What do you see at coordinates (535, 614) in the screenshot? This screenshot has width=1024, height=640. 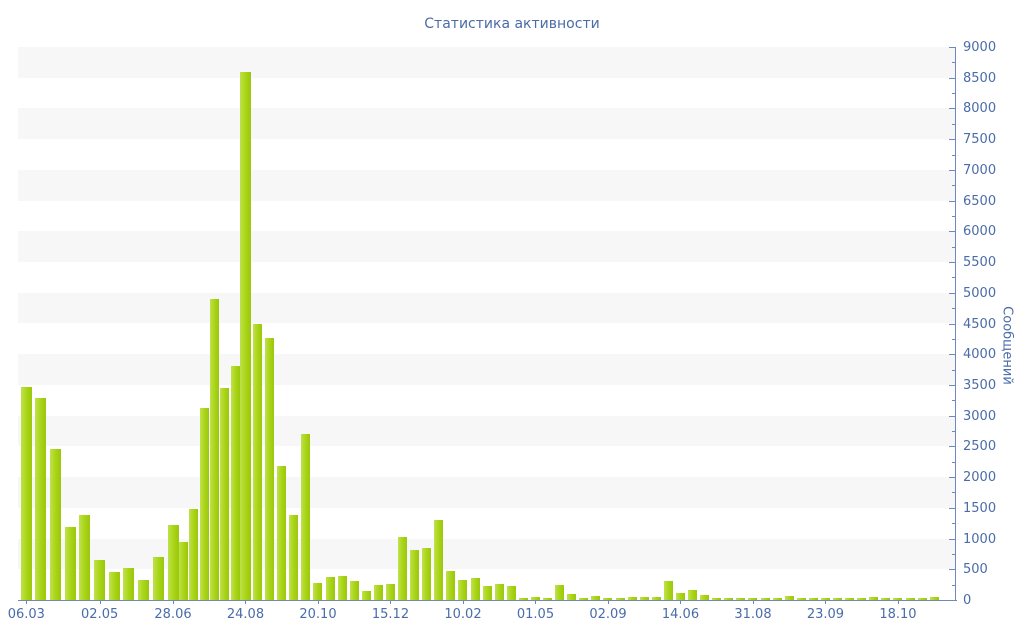 I see `x-tick-label: 01.05` at bounding box center [535, 614].